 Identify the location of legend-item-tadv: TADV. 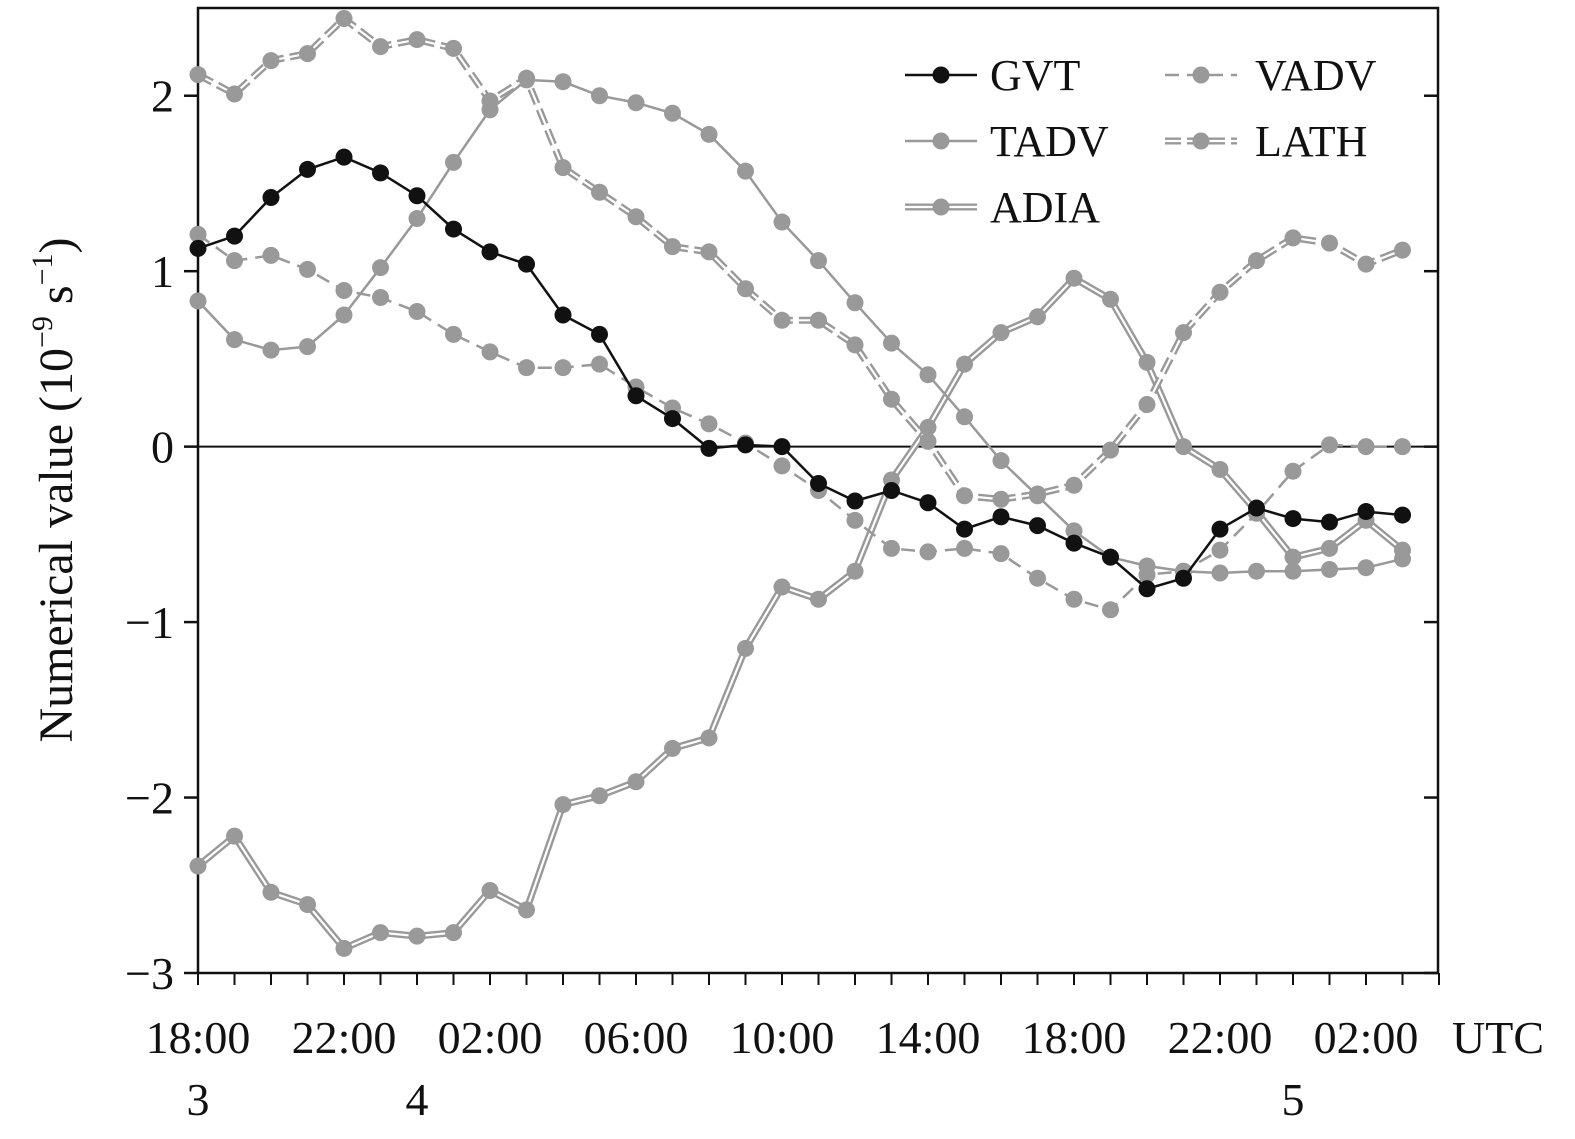
(1007, 141).